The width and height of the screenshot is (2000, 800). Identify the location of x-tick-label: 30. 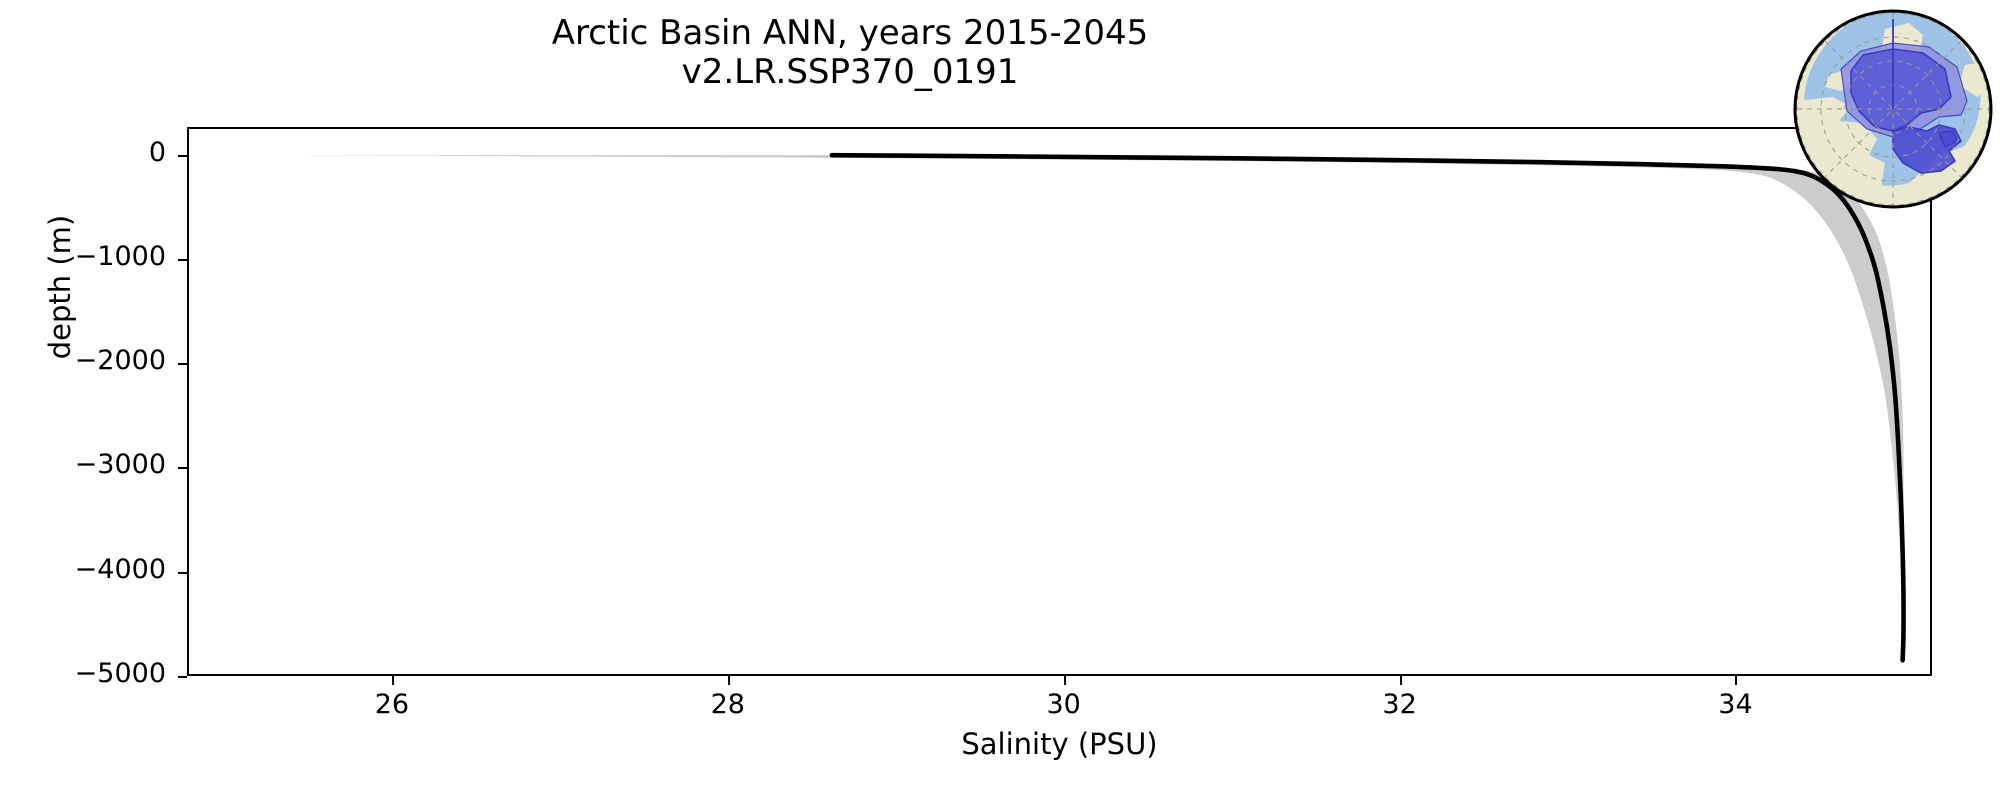
(1063, 704).